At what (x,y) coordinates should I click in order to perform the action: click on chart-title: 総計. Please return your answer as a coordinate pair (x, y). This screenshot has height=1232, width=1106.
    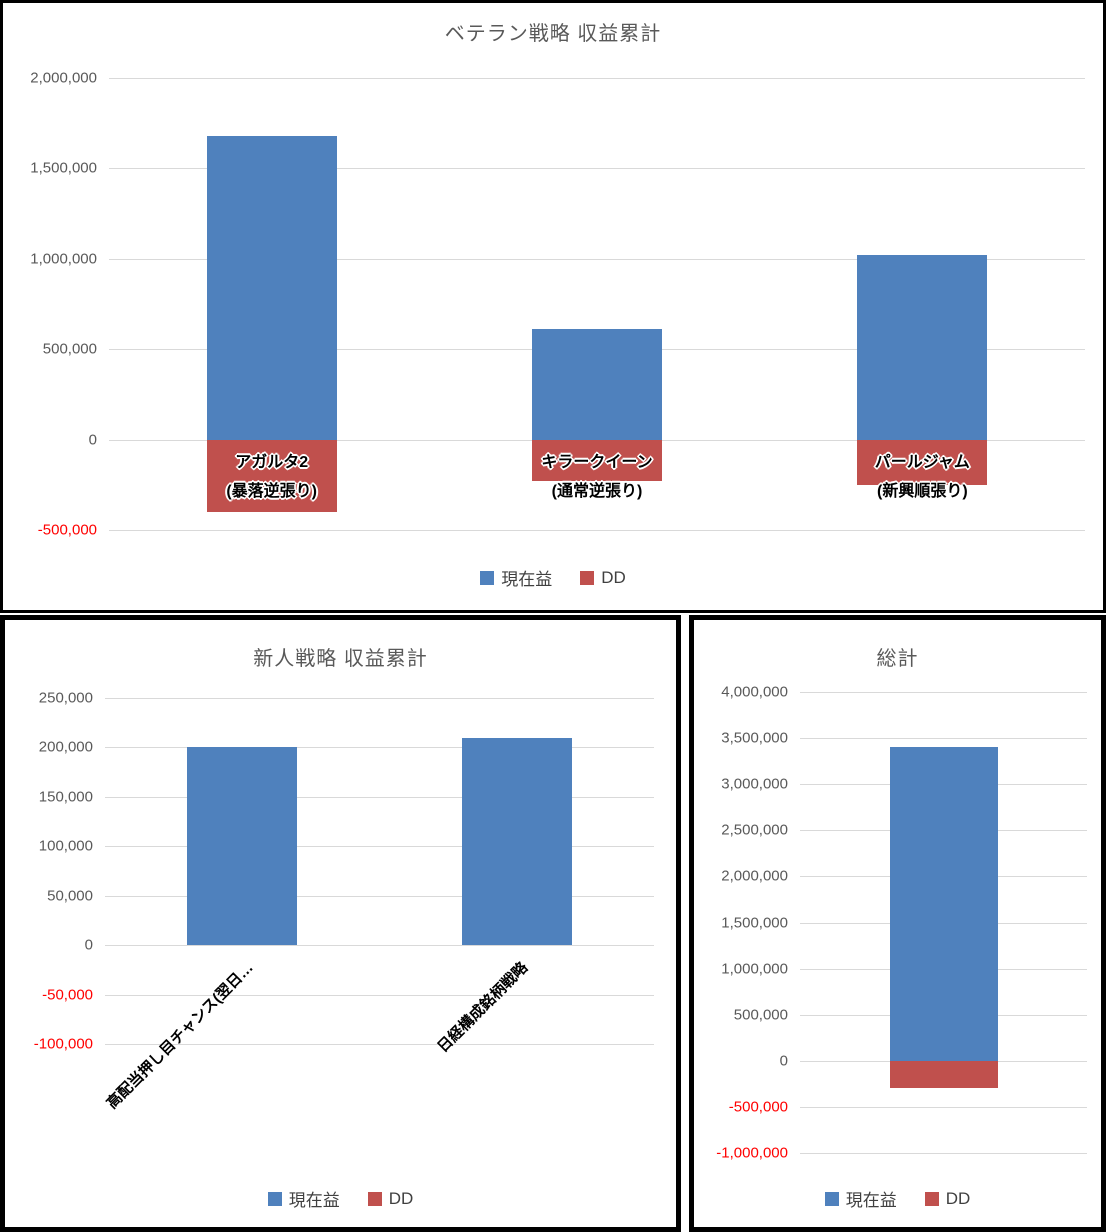
    Looking at the image, I should click on (897, 659).